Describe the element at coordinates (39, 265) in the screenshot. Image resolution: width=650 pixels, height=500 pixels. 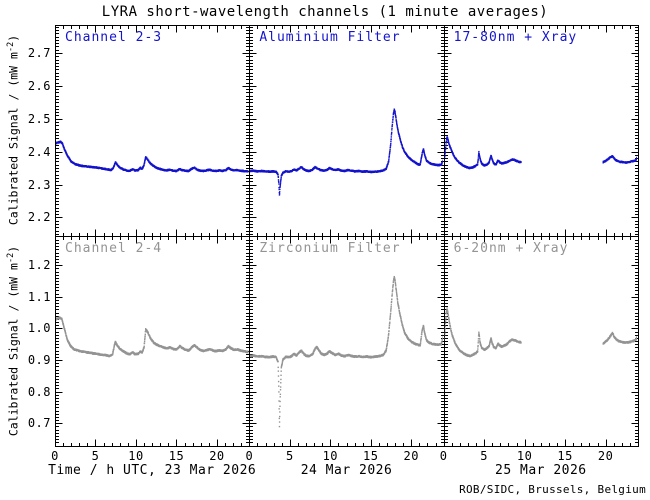
I see `y-tick-label: 1.2` at that location.